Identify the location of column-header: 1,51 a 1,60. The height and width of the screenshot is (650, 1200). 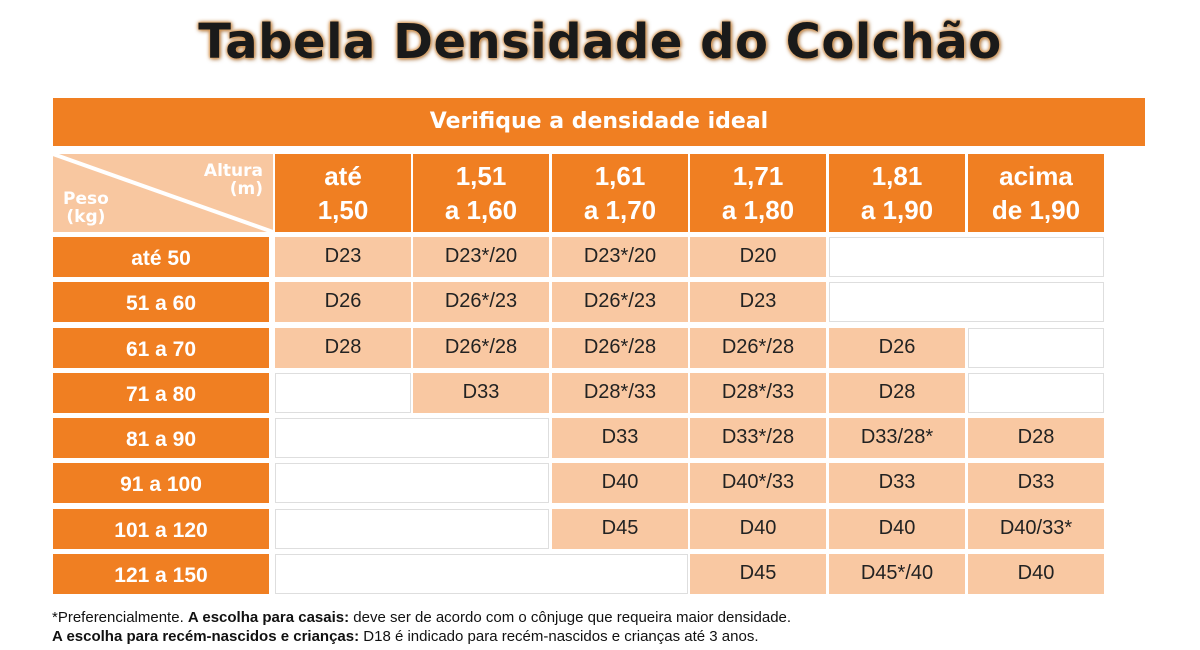
(481, 193).